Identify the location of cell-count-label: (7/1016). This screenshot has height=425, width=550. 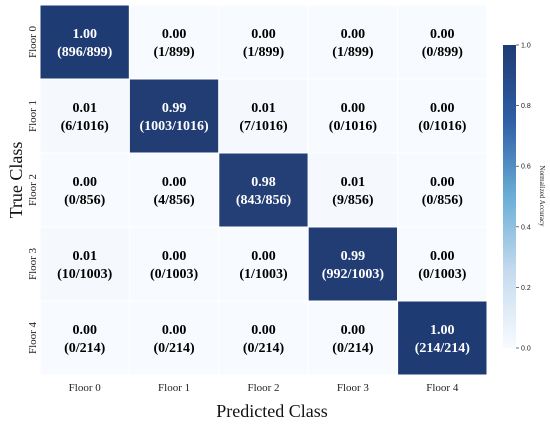
(263, 126).